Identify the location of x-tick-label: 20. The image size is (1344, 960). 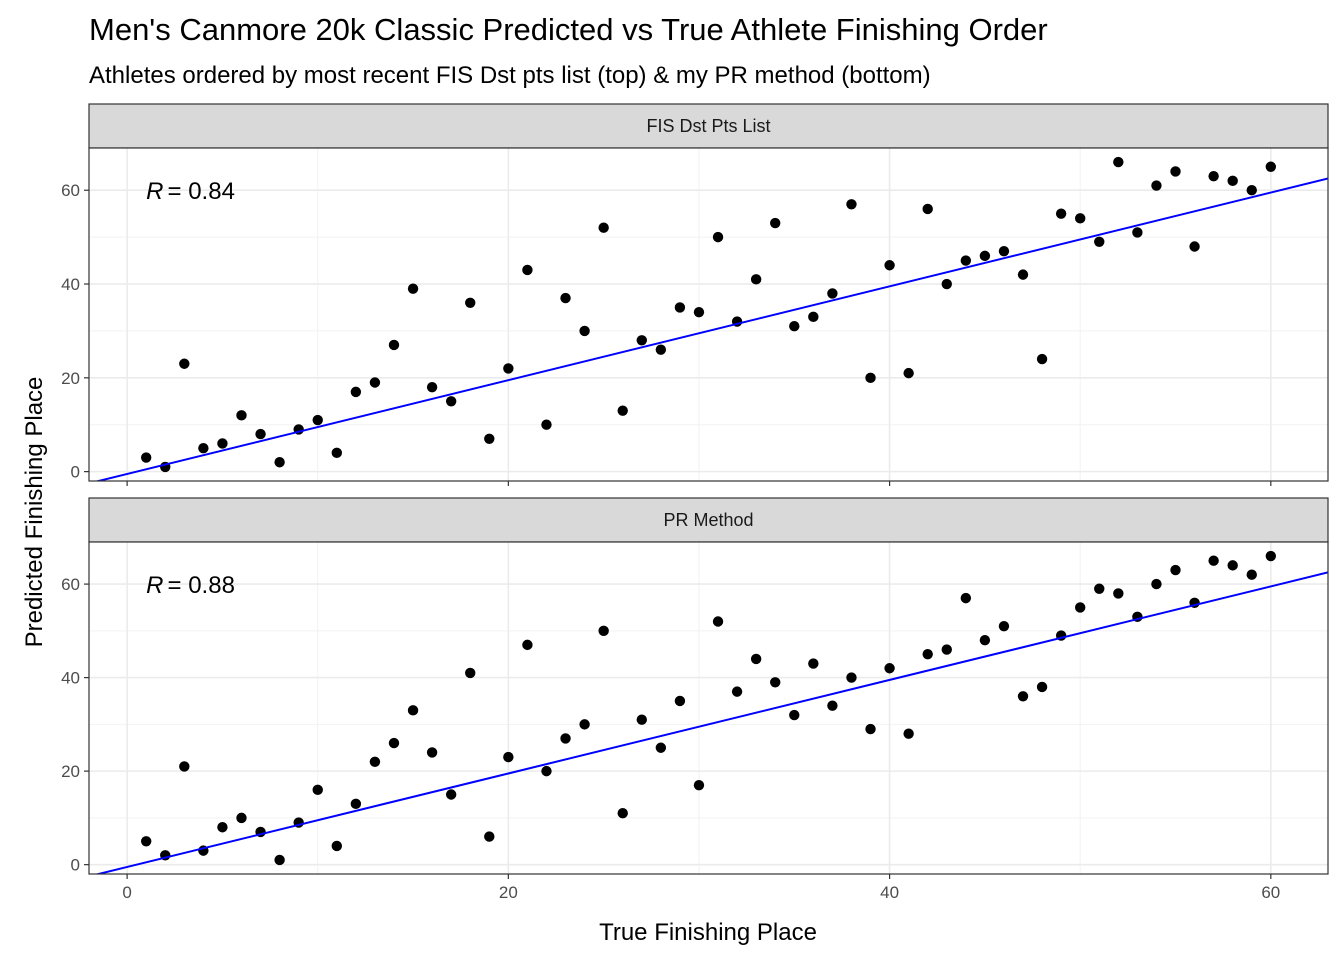
(508, 892).